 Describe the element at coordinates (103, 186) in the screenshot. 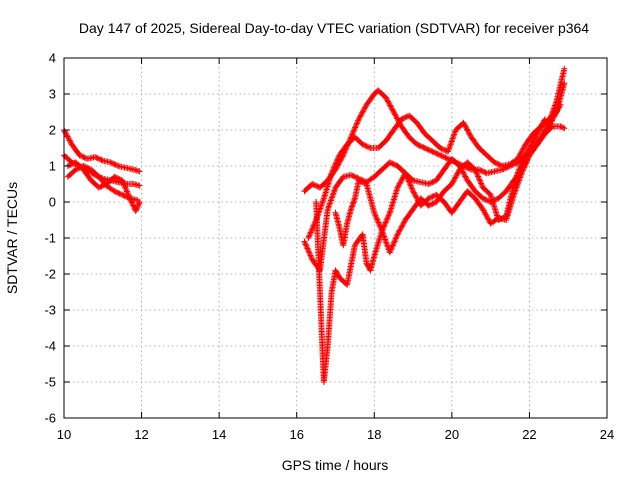

I see `series-arc-morning-d` at that location.